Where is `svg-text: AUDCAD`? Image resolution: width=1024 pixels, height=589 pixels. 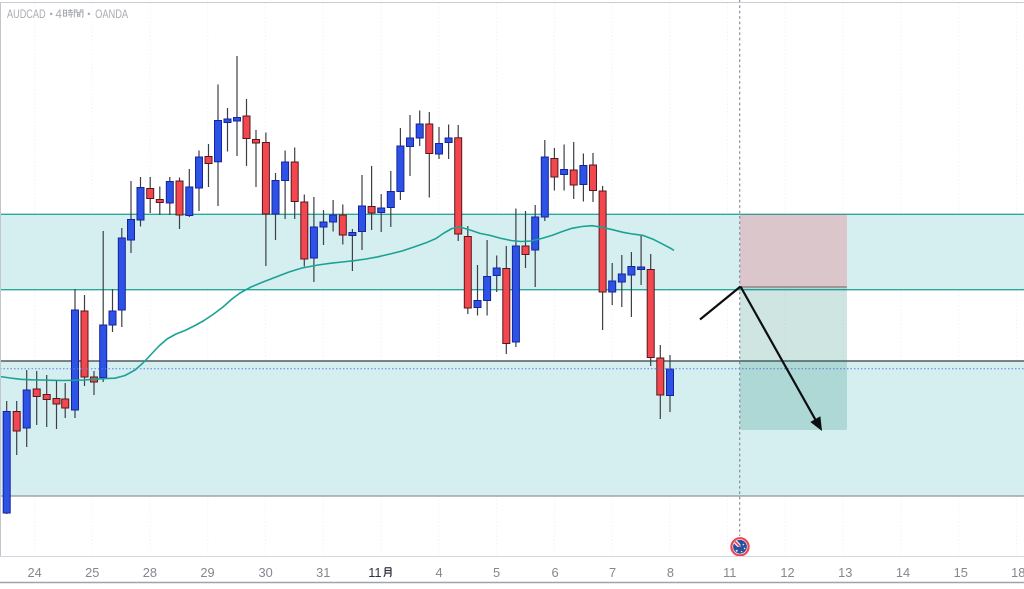
svg-text: AUDCAD is located at coordinates (26, 14).